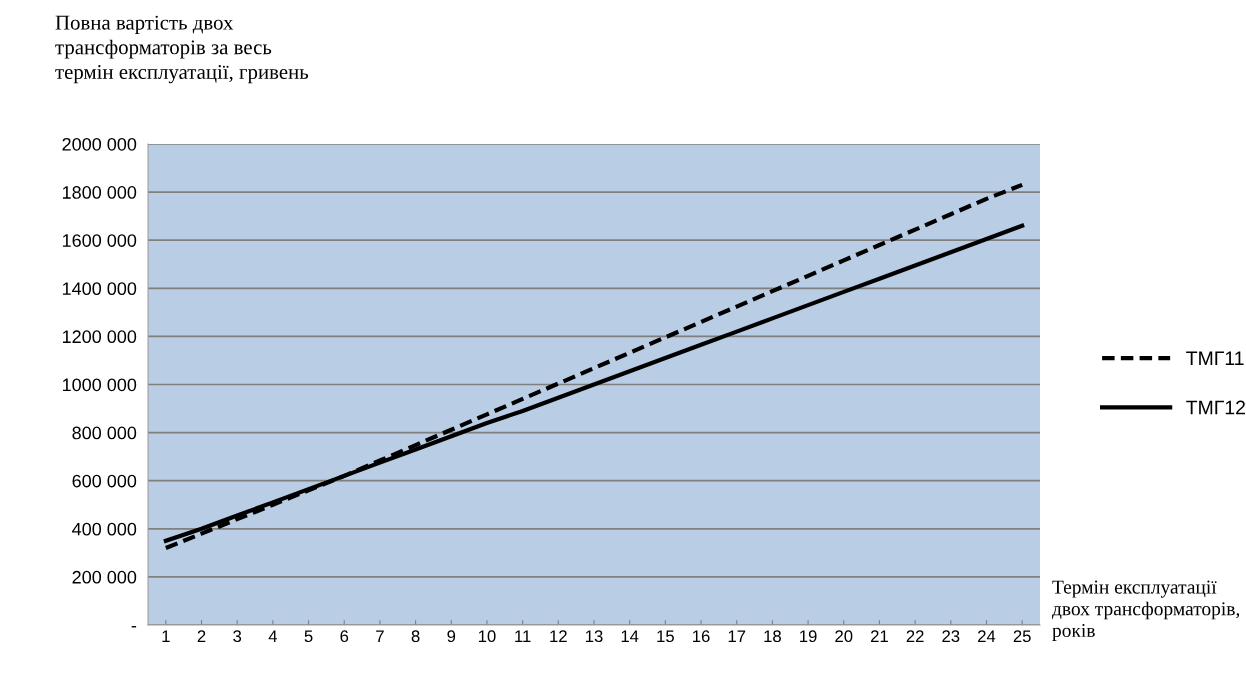 The height and width of the screenshot is (681, 1246). I want to click on y-tick-label: 1400 000, so click(99, 289).